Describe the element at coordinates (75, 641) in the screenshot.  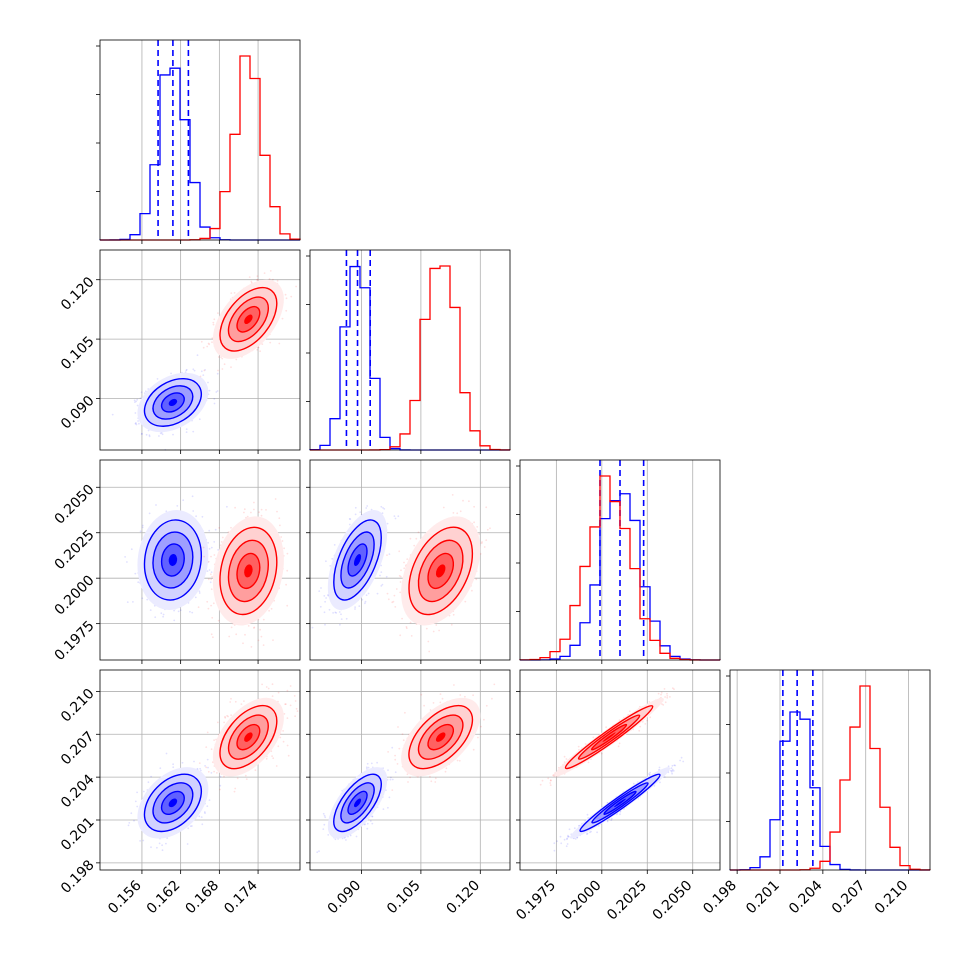
I see `y-tick-label: 0.1975` at that location.